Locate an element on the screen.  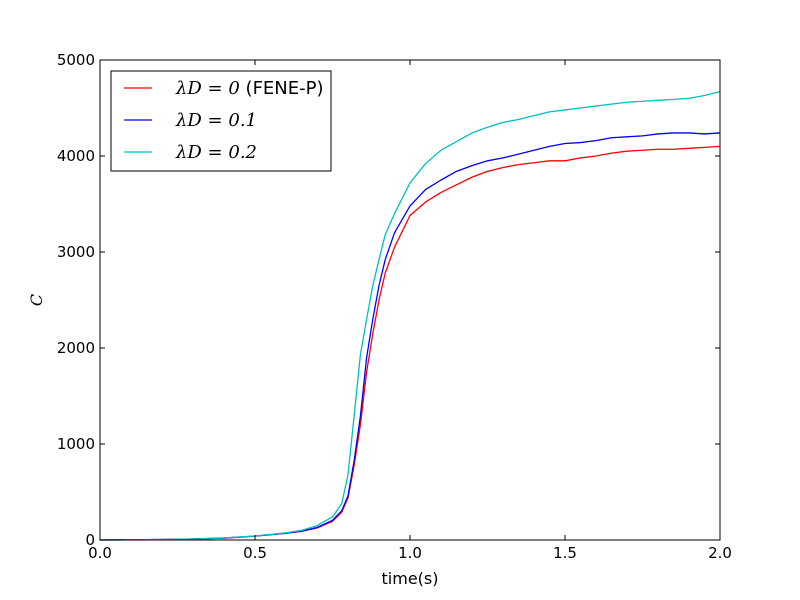
x-tick-label: 0.0 is located at coordinates (100, 553).